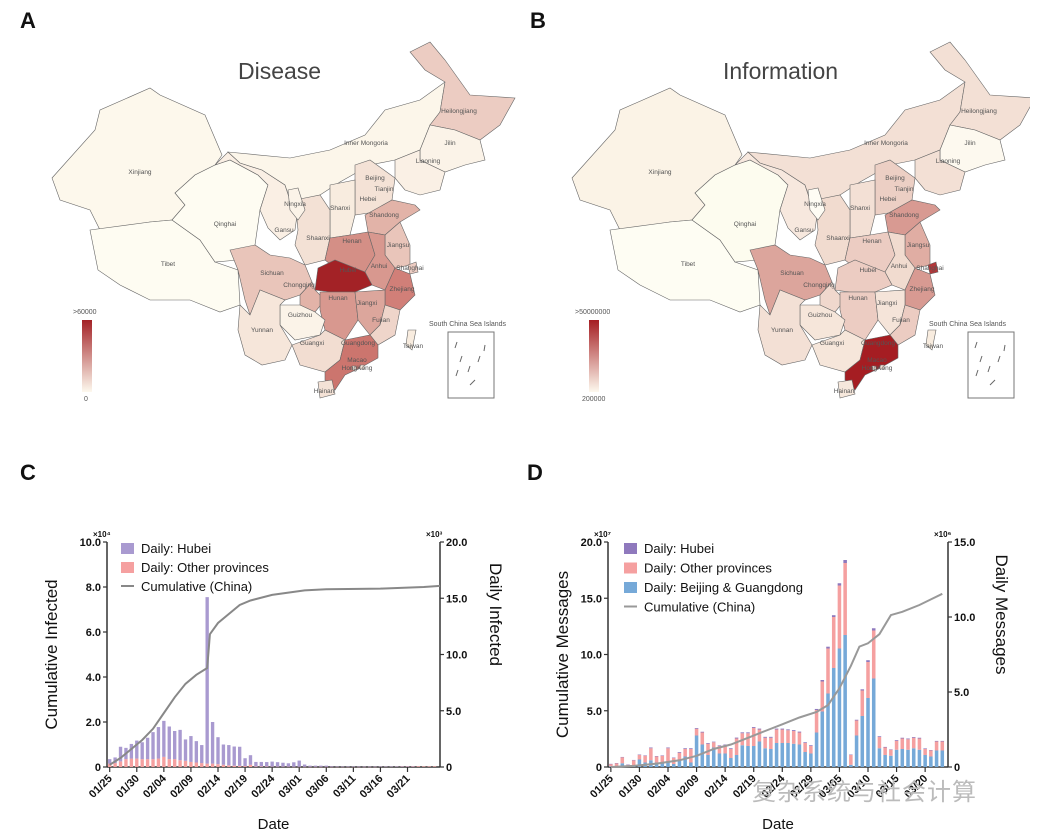 The height and width of the screenshot is (834, 1046). Describe the element at coordinates (723, 587) in the screenshot. I see `legend-label: Daily: Beijing & Guangdong` at that location.